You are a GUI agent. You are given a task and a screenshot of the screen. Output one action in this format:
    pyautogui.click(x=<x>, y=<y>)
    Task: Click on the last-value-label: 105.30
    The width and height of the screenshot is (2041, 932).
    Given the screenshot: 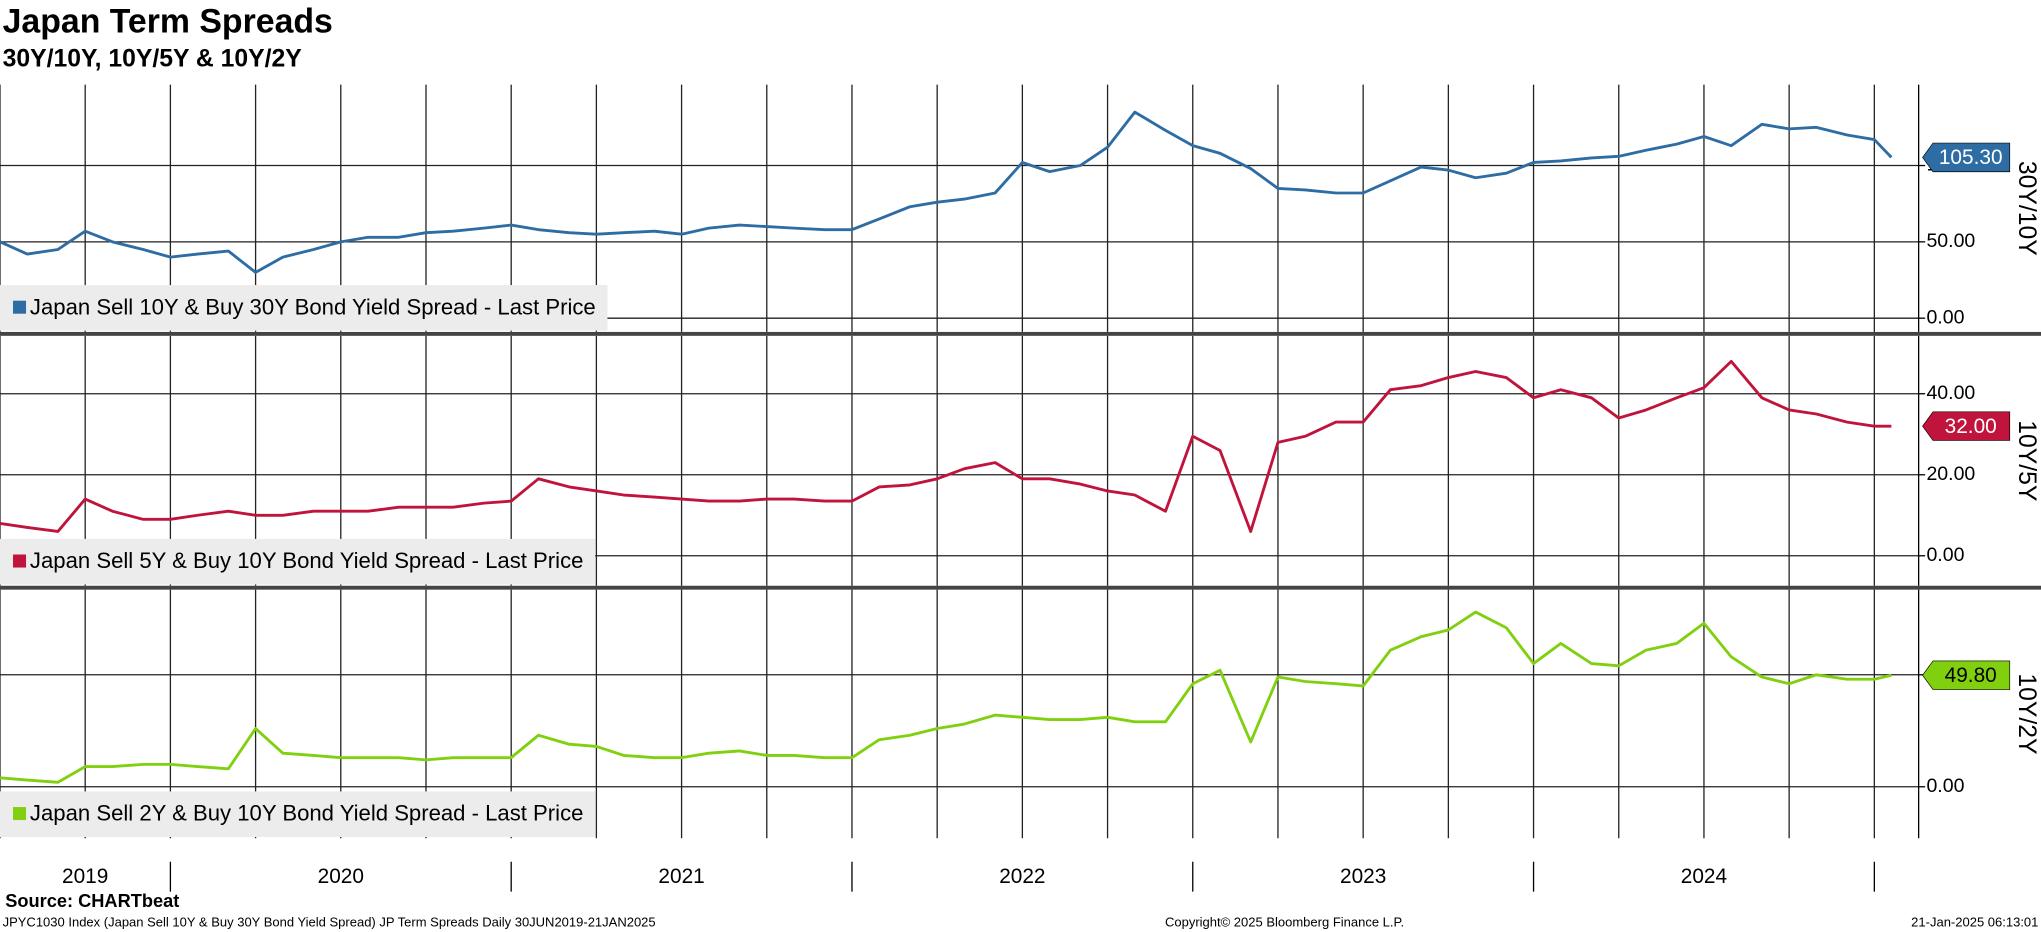 What is the action you would take?
    pyautogui.click(x=1971, y=157)
    